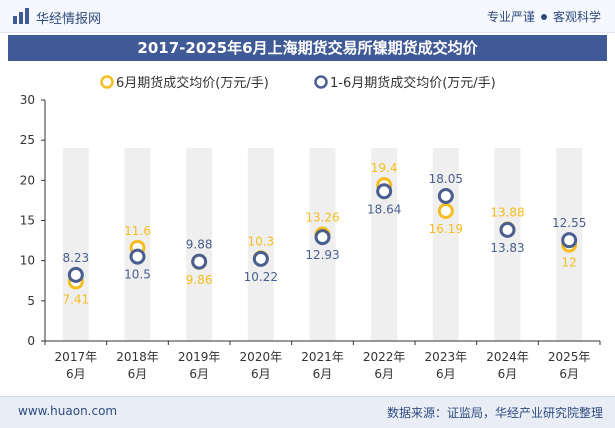  What do you see at coordinates (322, 365) in the screenshot?
I see `x-tick-label: 2021年 6月` at bounding box center [322, 365].